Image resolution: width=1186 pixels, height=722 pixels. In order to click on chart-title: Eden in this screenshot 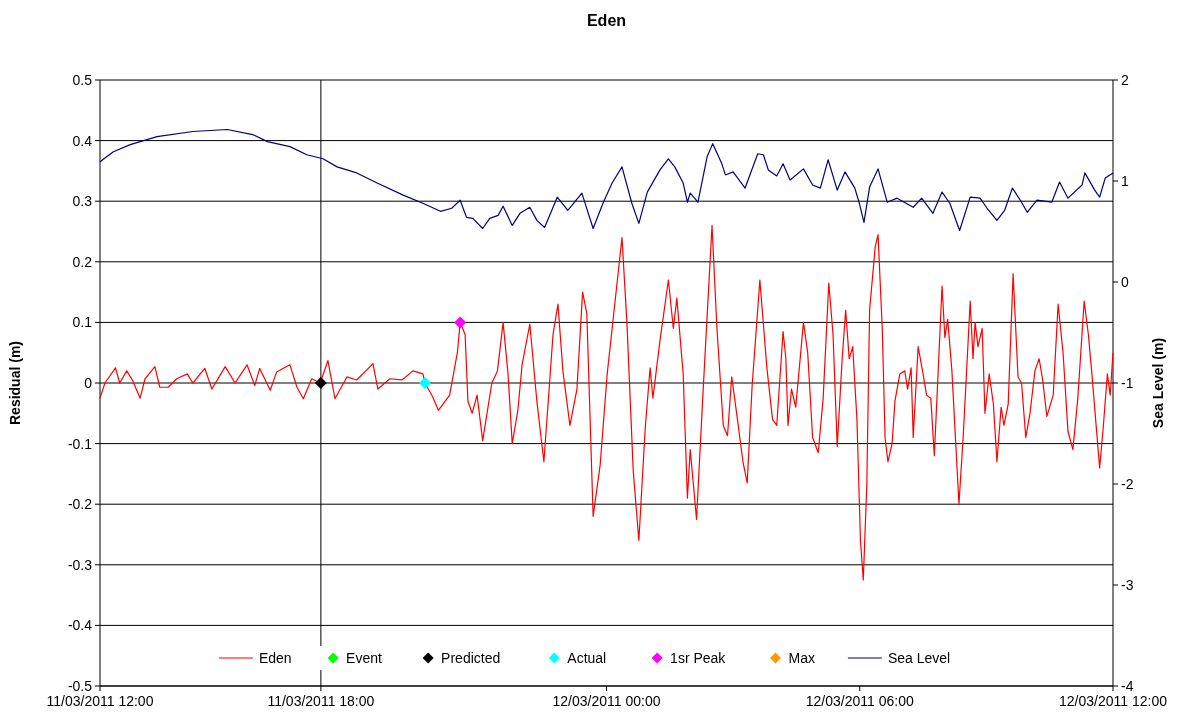, I will do `click(606, 20)`.